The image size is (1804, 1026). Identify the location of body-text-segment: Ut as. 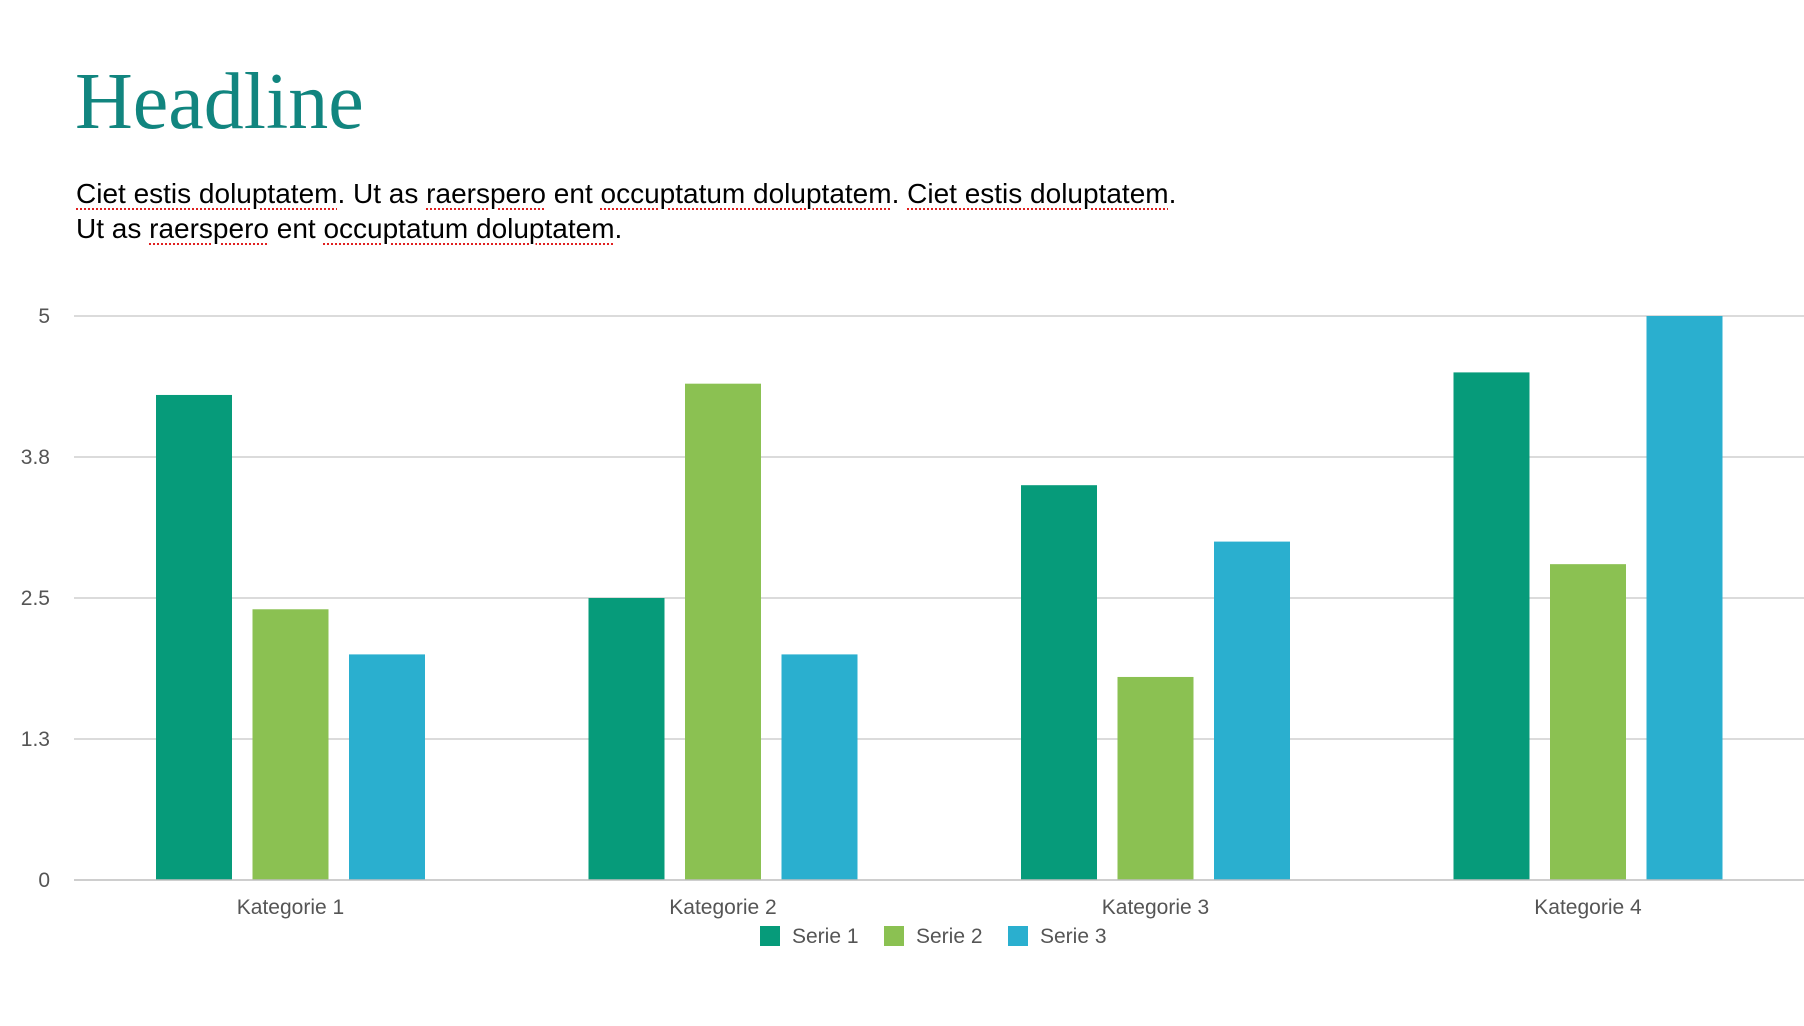
(113, 228).